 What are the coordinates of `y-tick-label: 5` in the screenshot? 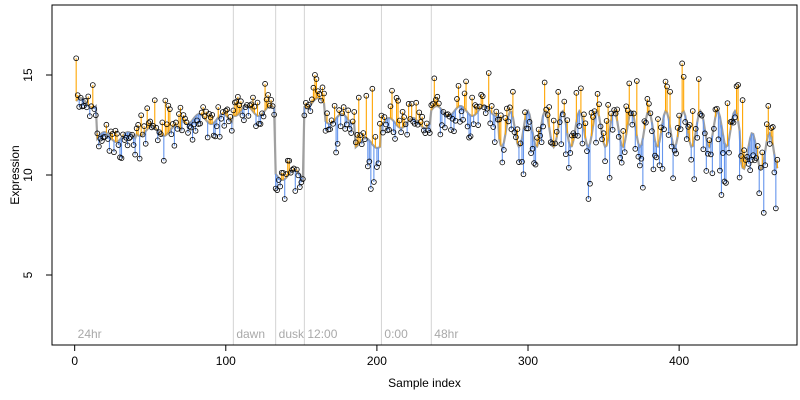 It's located at (28, 274).